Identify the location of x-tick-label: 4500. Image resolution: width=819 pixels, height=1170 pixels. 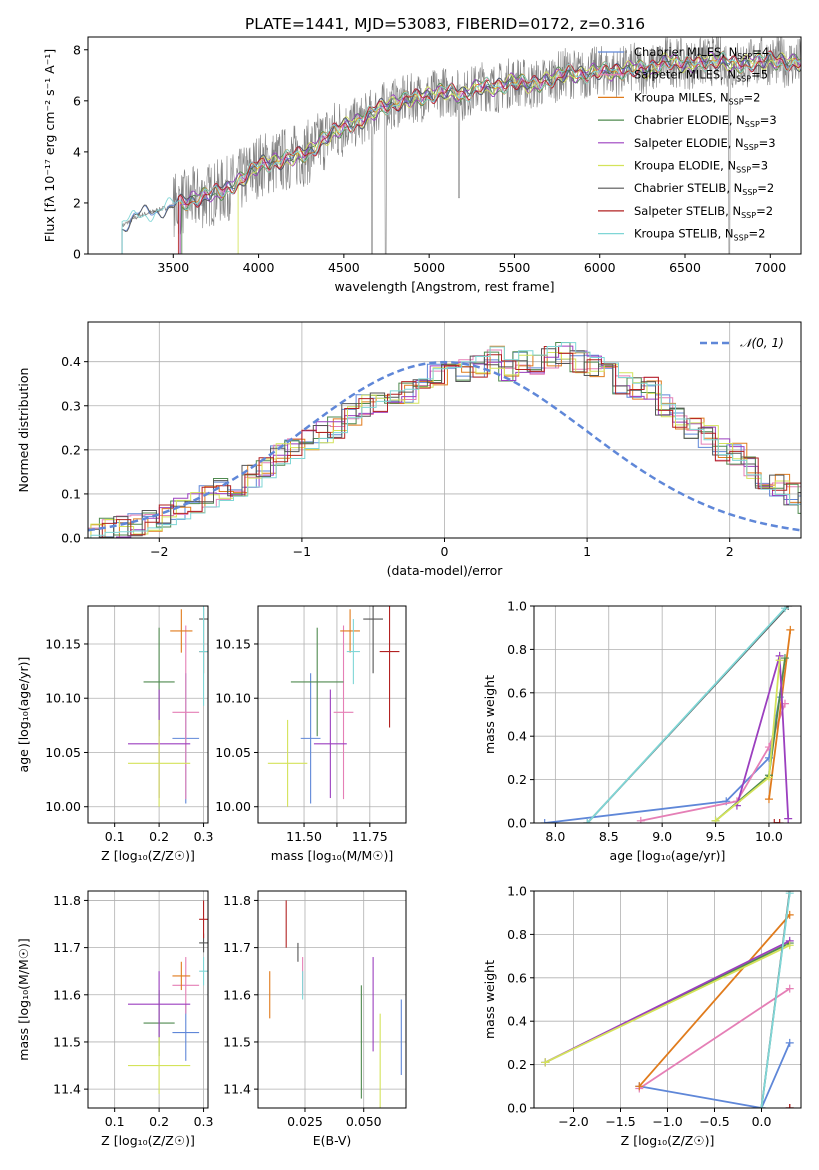
(344, 267).